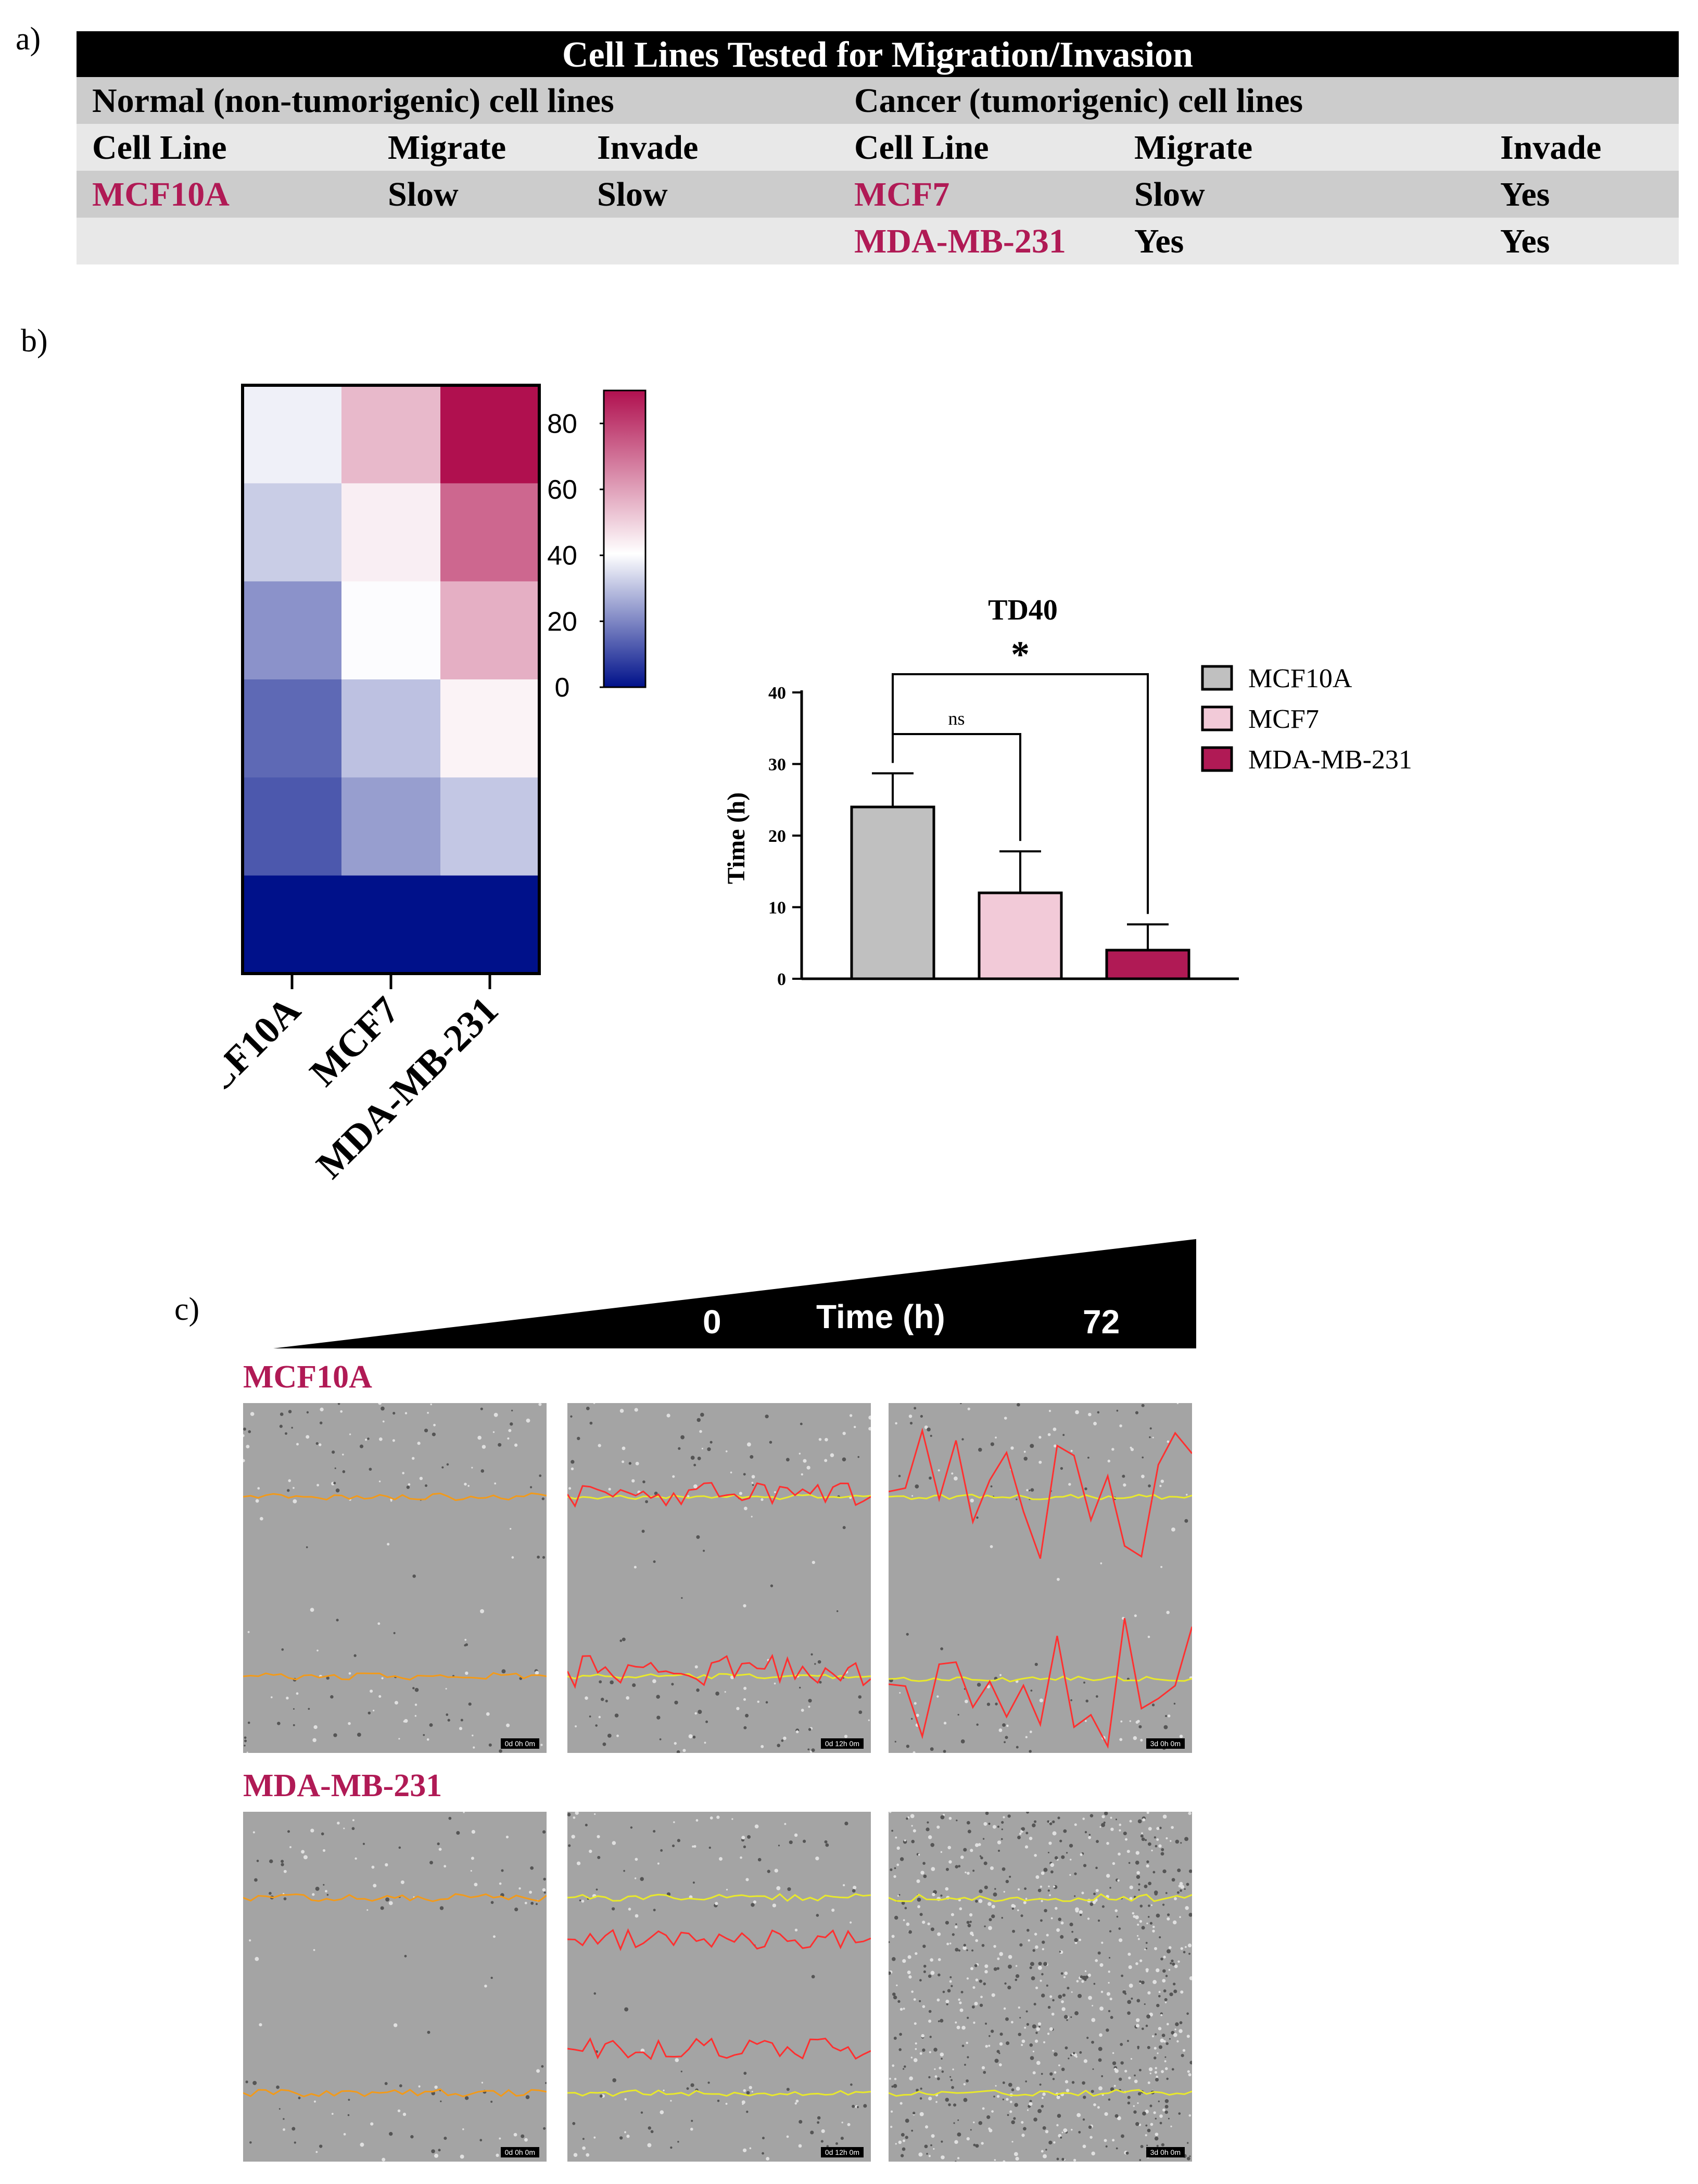  Describe the element at coordinates (29, 39) in the screenshot. I see `panel-label-a: a)` at that location.